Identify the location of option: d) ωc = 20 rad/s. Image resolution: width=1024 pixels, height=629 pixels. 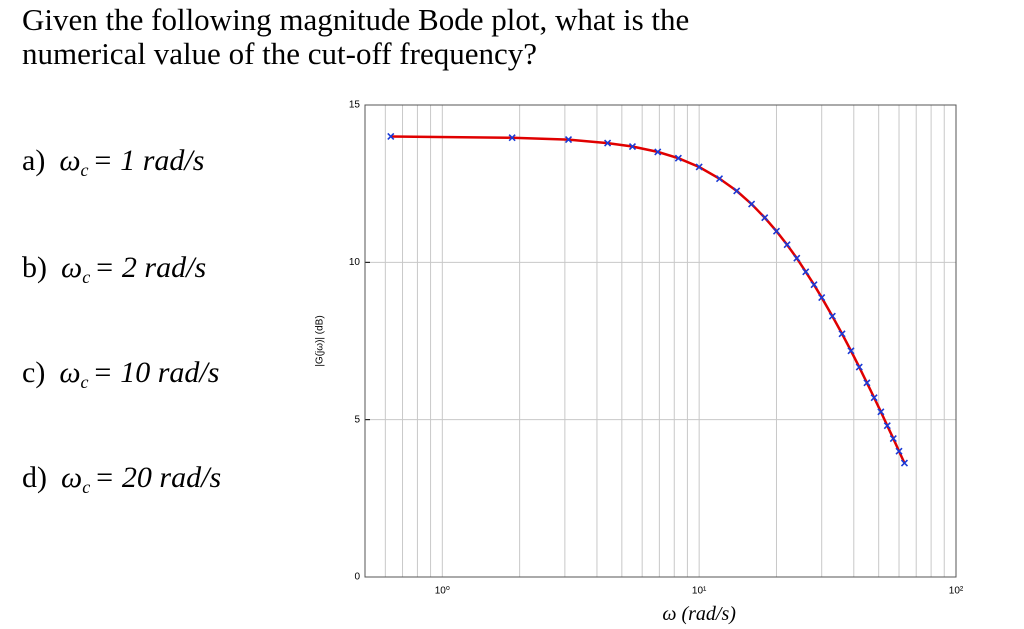
(121, 479).